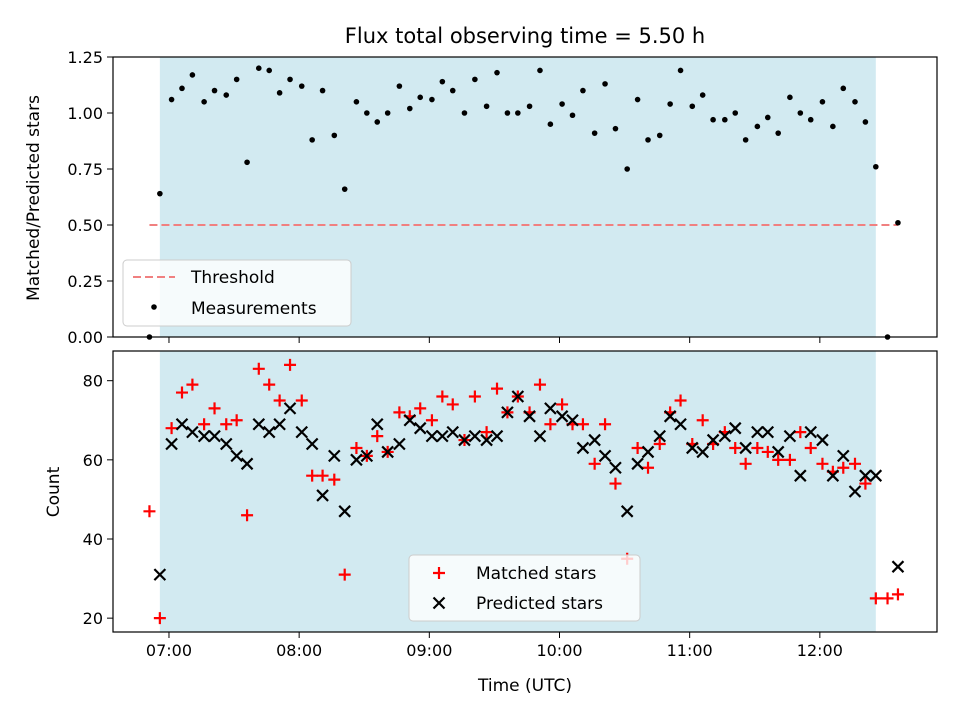 The image size is (960, 720). I want to click on y-tick-label: 1.00, so click(85, 113).